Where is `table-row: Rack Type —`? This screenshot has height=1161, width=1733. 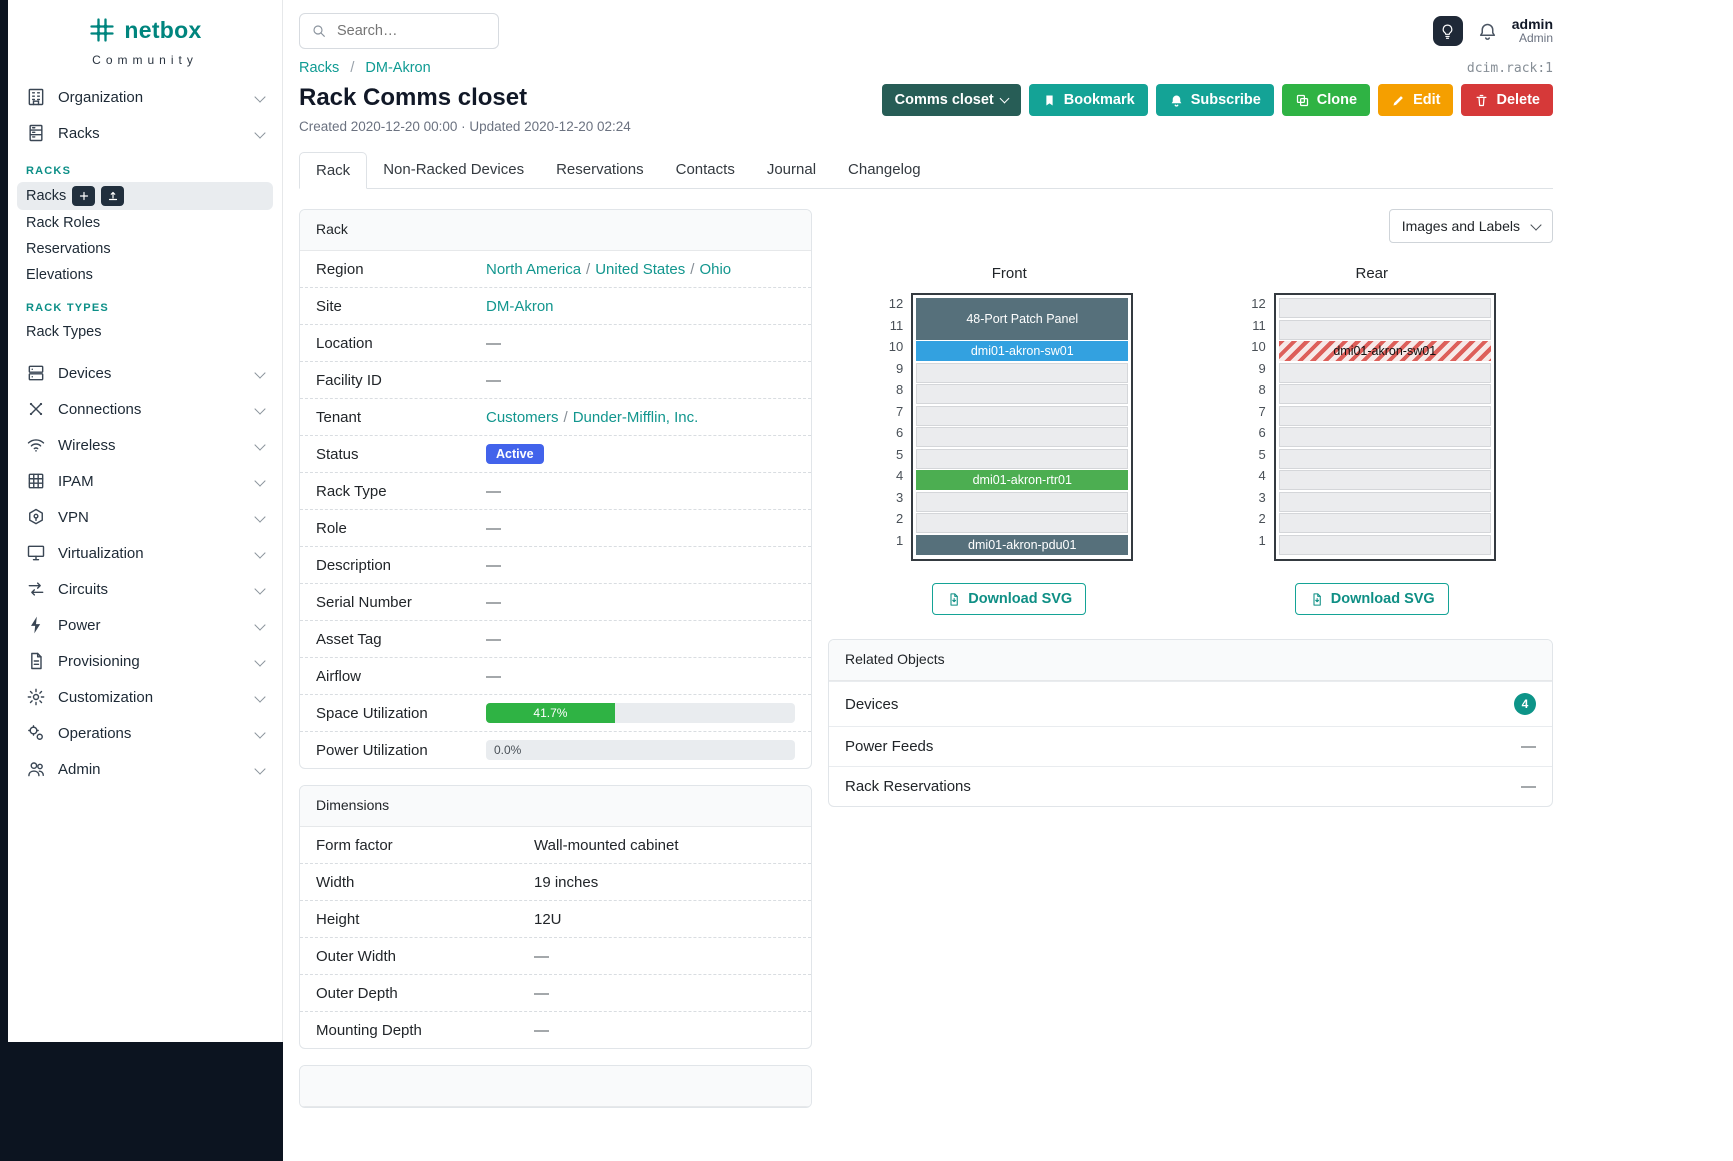 table-row: Rack Type — is located at coordinates (555, 490).